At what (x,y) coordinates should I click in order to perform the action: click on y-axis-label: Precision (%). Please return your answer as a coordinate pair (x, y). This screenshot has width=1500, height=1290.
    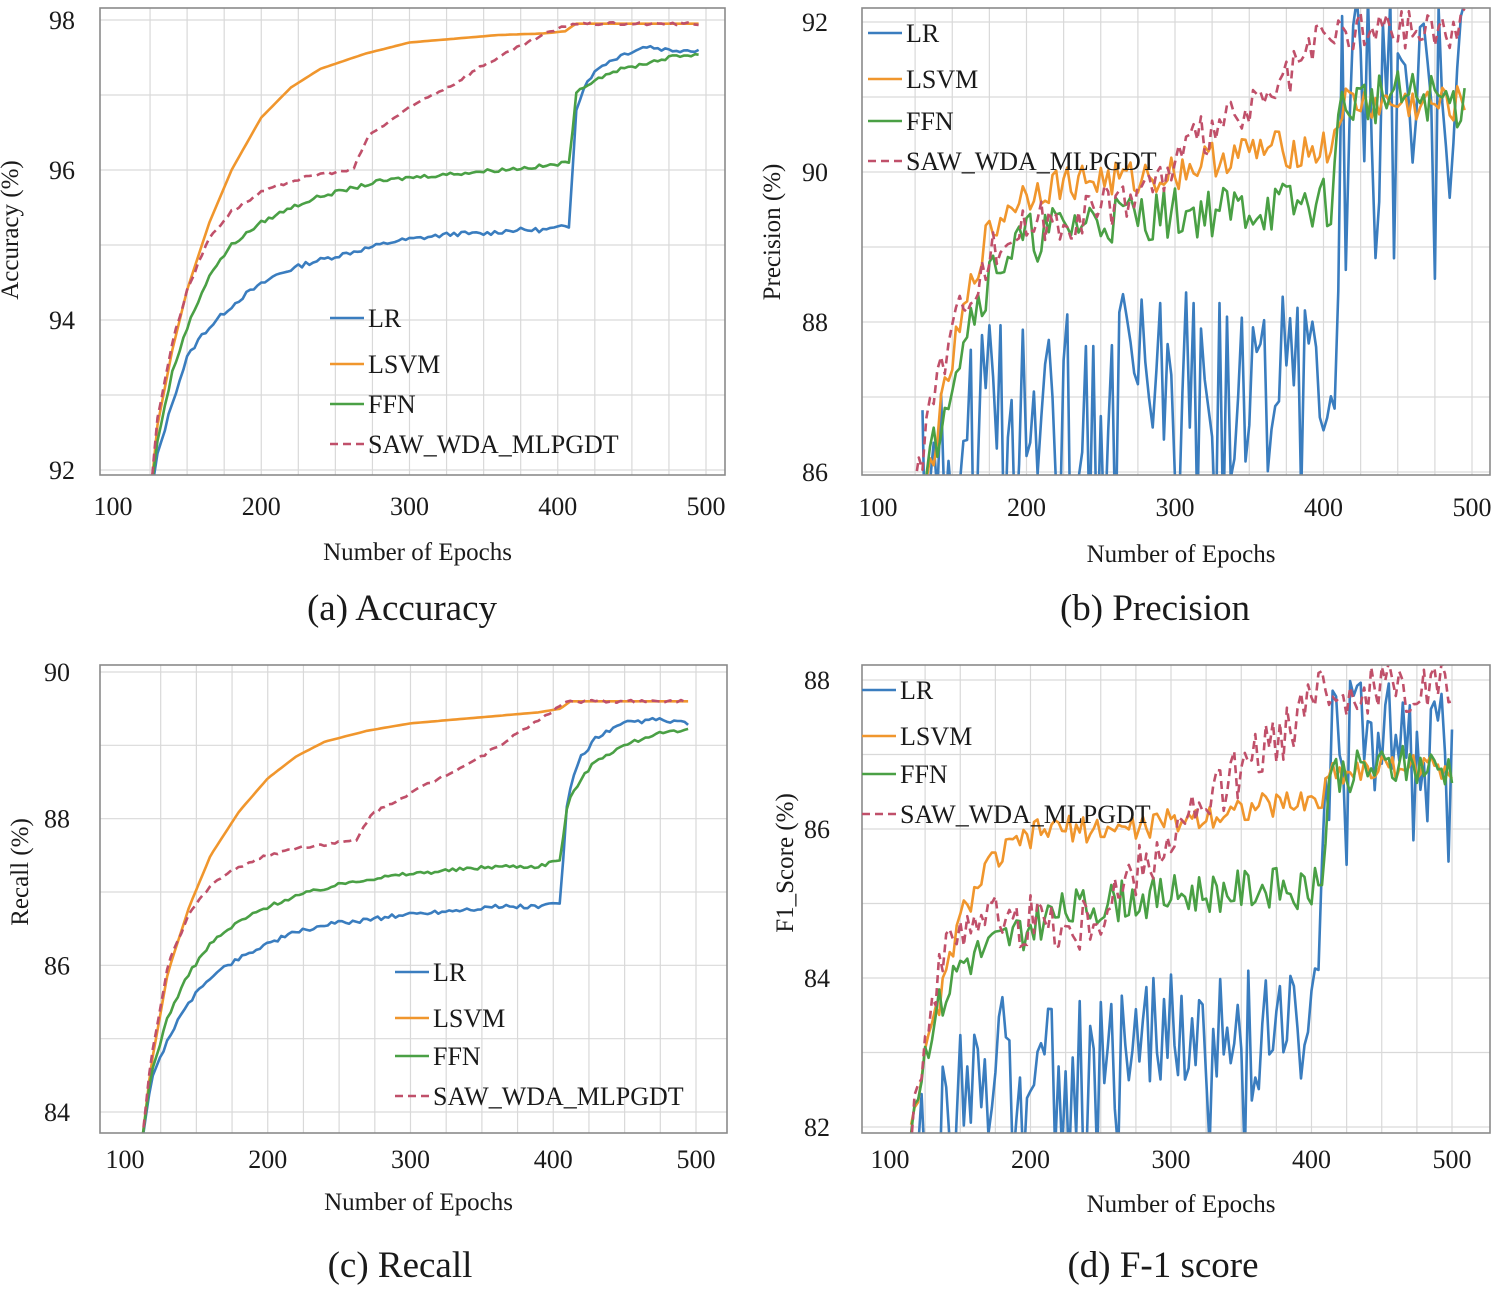
    Looking at the image, I should click on (772, 232).